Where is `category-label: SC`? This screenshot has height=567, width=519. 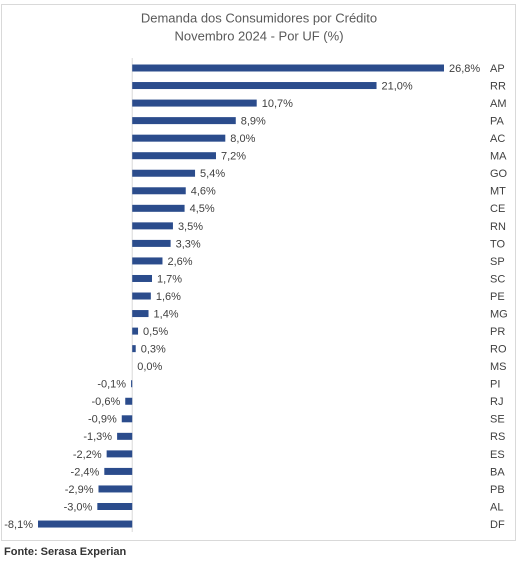
category-label: SC is located at coordinates (497, 279).